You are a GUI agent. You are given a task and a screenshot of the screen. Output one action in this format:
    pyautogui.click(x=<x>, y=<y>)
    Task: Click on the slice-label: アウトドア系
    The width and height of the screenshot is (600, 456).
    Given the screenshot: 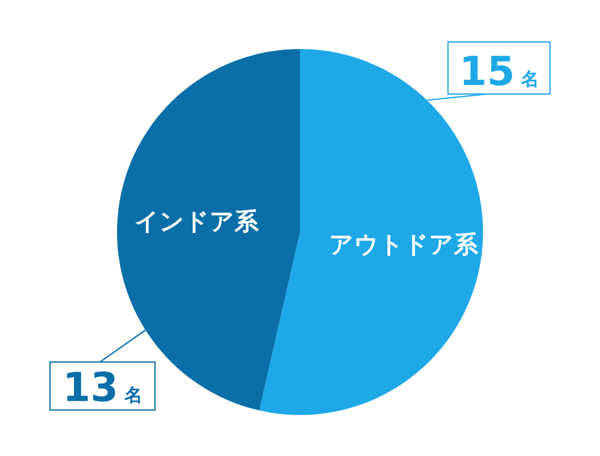 What is the action you would take?
    pyautogui.click(x=404, y=244)
    